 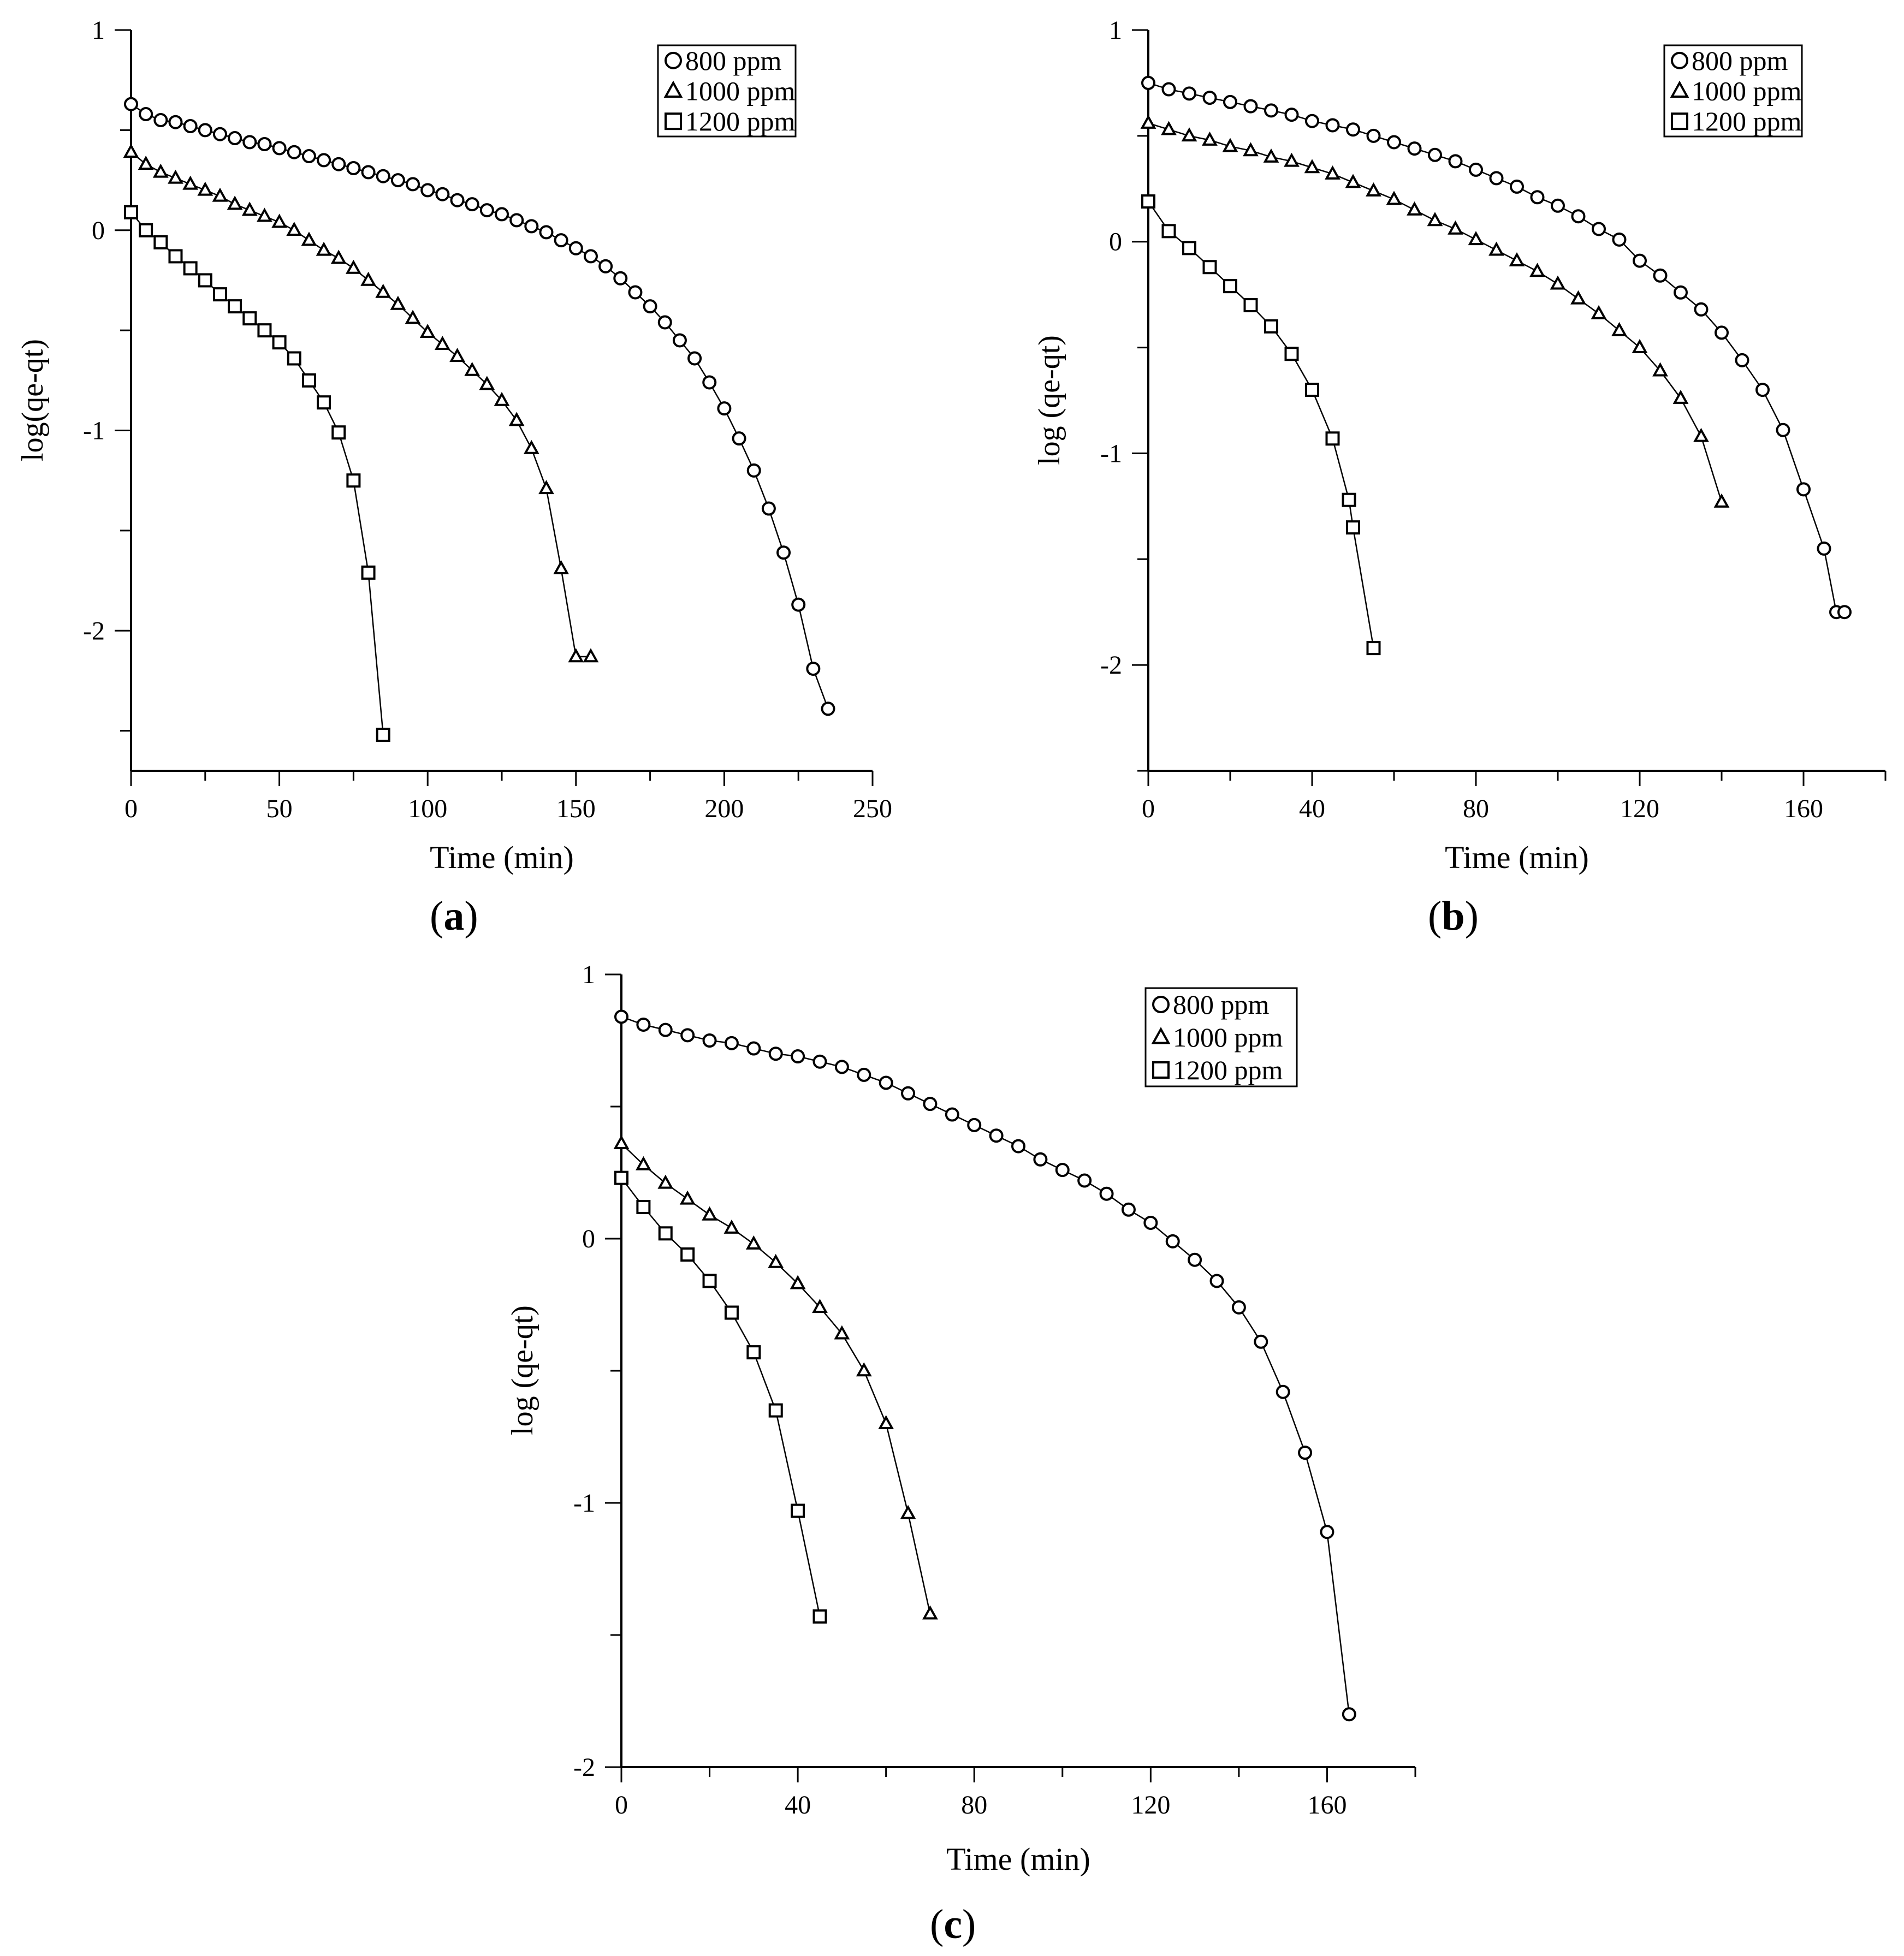 I want to click on series-1000-ppm, so click(x=361, y=403).